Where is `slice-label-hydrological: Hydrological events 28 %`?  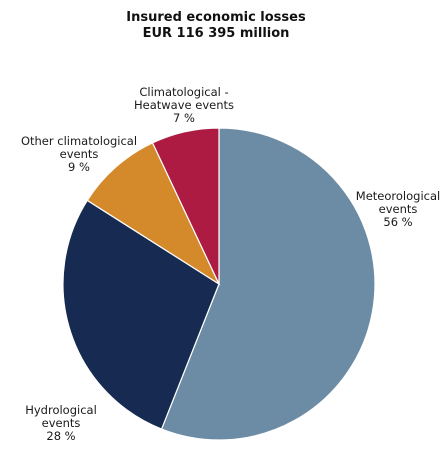 slice-label-hydrological: Hydrological events 28 % is located at coordinates (61, 423).